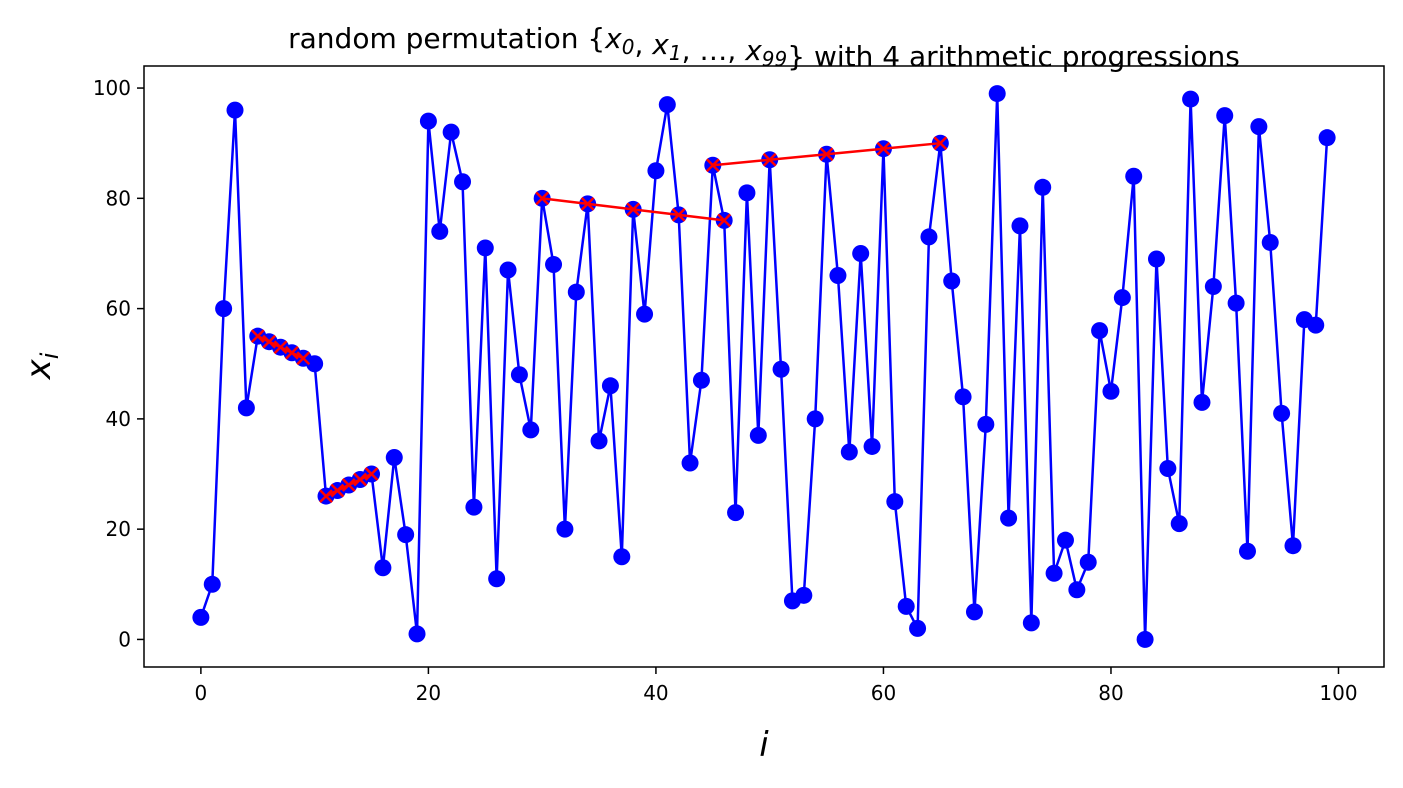  I want to click on y-axis-label: xi, so click(41, 366).